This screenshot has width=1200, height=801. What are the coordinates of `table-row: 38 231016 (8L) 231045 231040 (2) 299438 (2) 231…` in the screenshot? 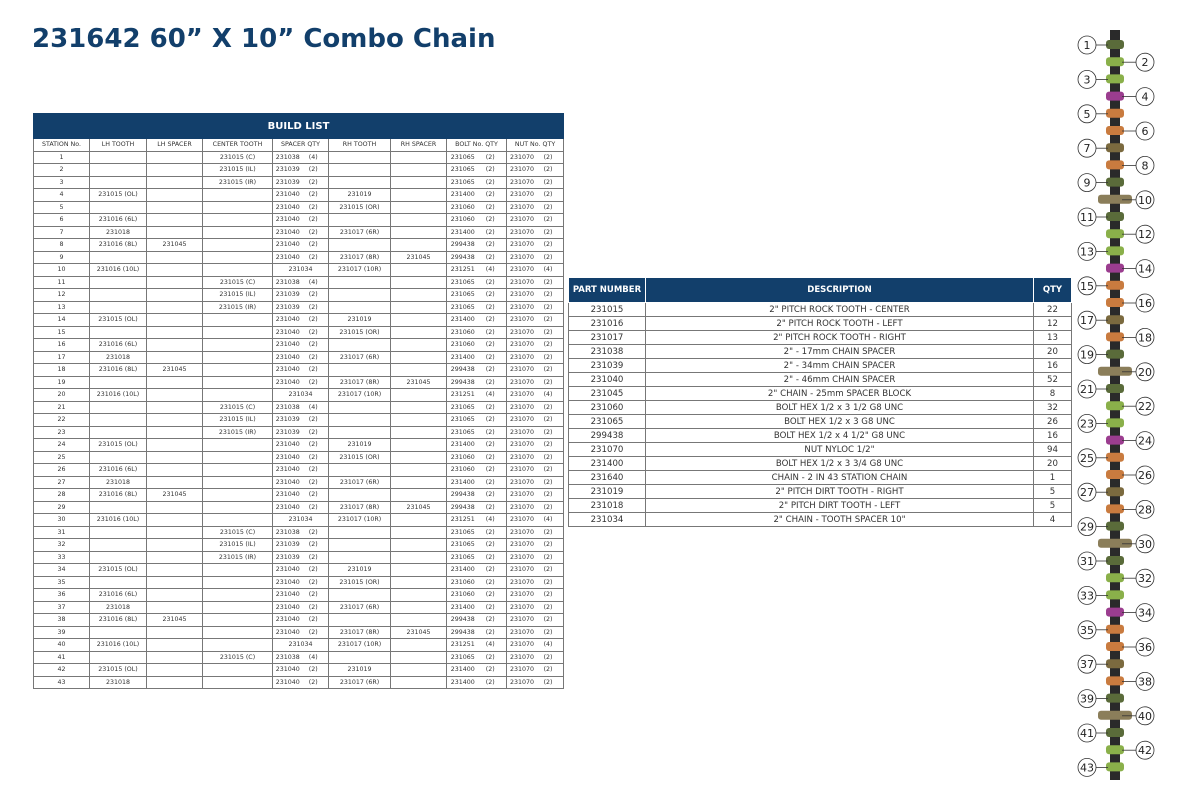 It's located at (299, 620).